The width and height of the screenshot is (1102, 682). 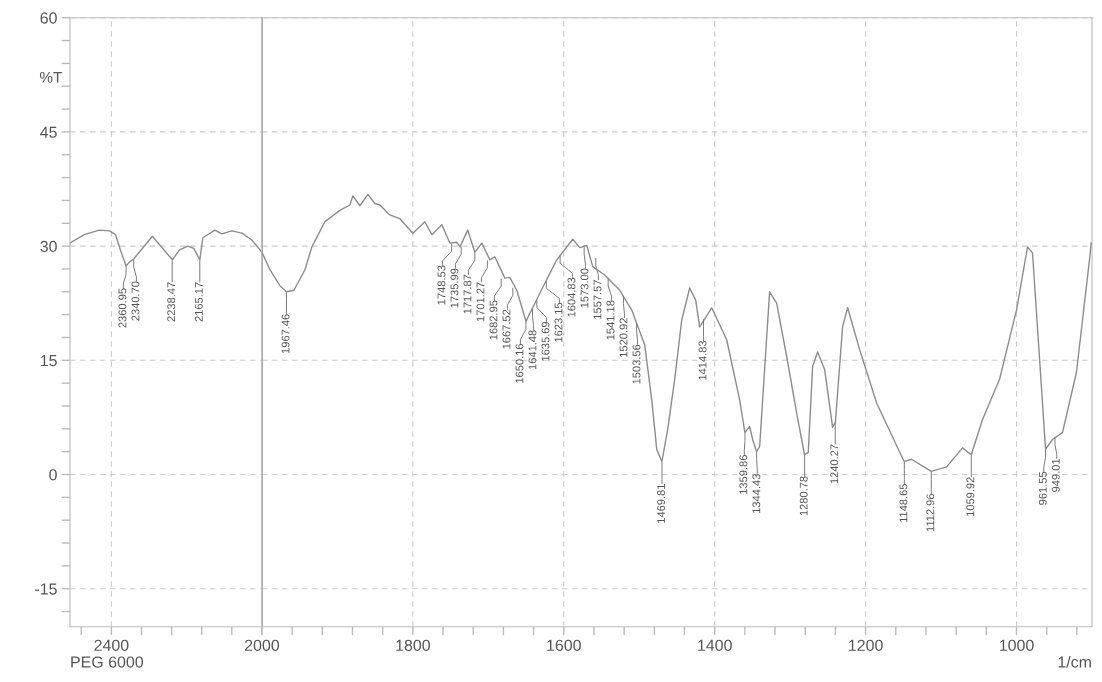 What do you see at coordinates (171, 302) in the screenshot?
I see `annotation: 2238.47` at bounding box center [171, 302].